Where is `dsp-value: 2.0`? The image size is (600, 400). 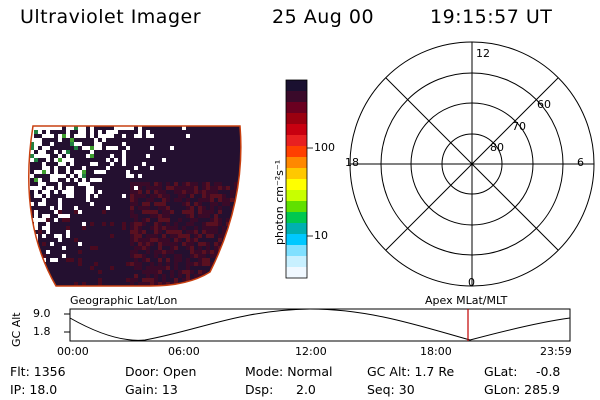
dsp-value: 2.0 is located at coordinates (306, 389).